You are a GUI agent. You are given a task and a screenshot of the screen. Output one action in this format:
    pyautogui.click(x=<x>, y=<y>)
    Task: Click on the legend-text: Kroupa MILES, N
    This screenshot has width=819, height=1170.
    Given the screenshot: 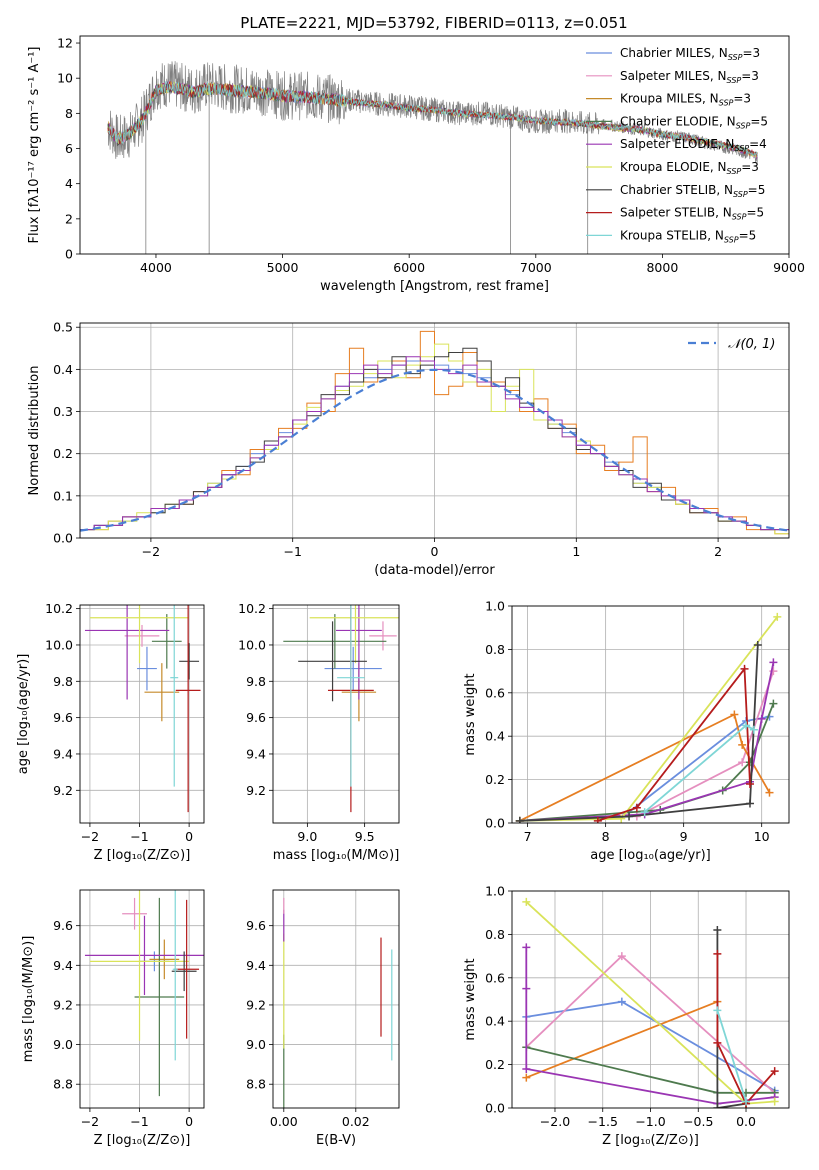 What is the action you would take?
    pyautogui.click(x=669, y=99)
    